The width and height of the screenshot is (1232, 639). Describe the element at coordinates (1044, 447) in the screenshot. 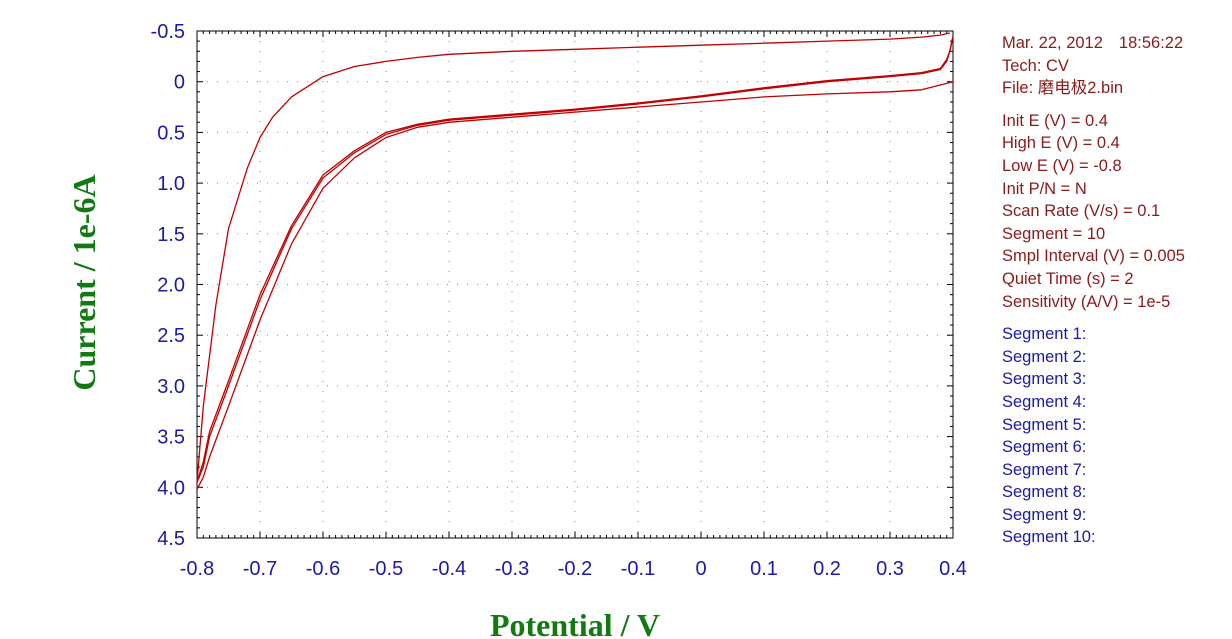

I see `segment-line: Segment 6:` at that location.